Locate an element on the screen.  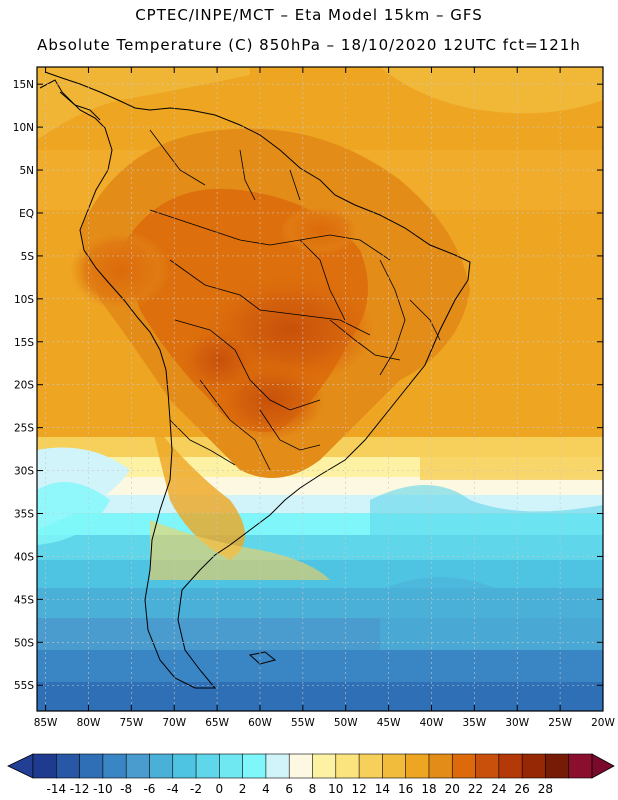
colorbar-label: 12 is located at coordinates (358, 789).